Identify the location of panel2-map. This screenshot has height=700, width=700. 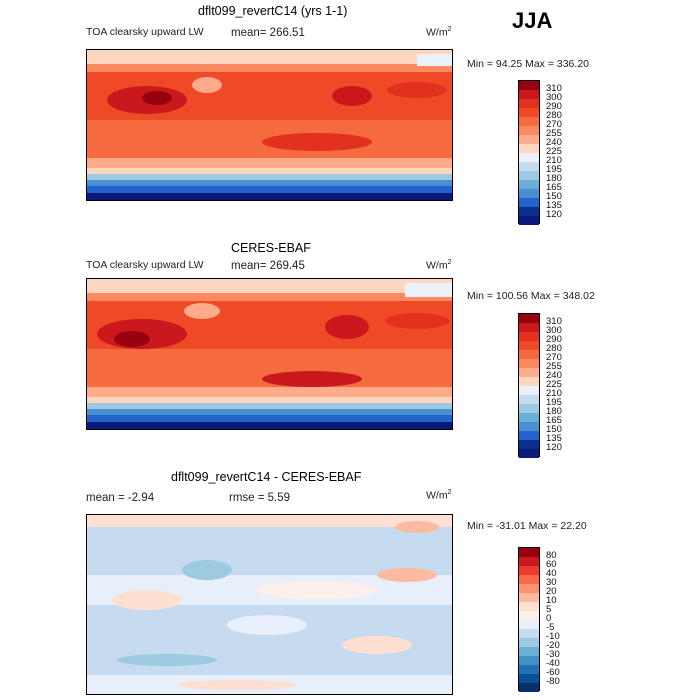
(269, 354).